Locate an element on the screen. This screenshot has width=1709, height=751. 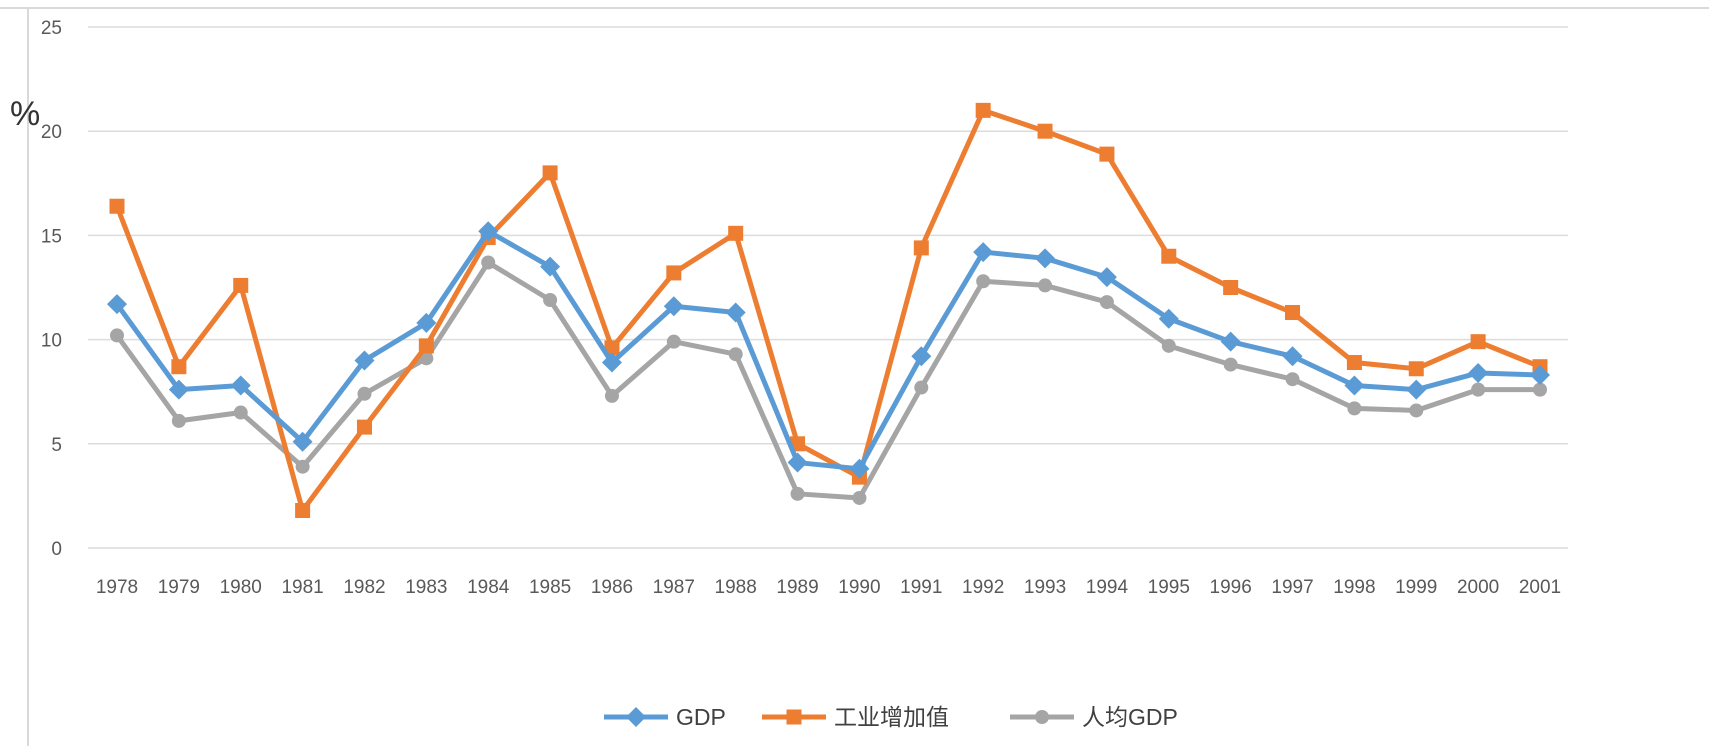
x-tick-label: 1999 is located at coordinates (1416, 587).